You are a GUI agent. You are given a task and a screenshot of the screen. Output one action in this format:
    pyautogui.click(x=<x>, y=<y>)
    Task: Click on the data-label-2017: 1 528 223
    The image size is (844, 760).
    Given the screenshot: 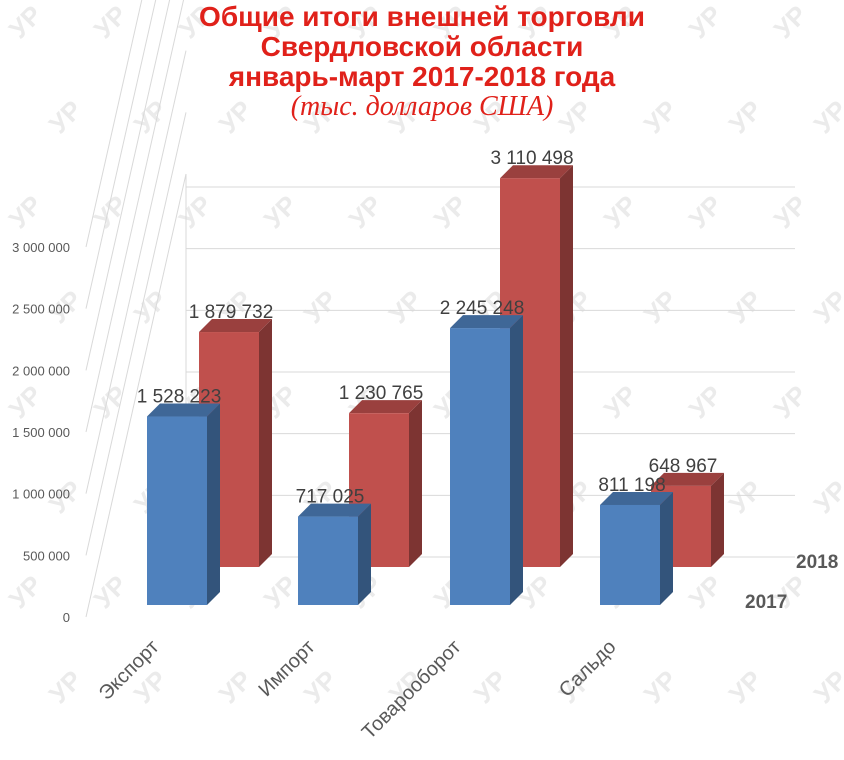 What is the action you would take?
    pyautogui.click(x=179, y=397)
    